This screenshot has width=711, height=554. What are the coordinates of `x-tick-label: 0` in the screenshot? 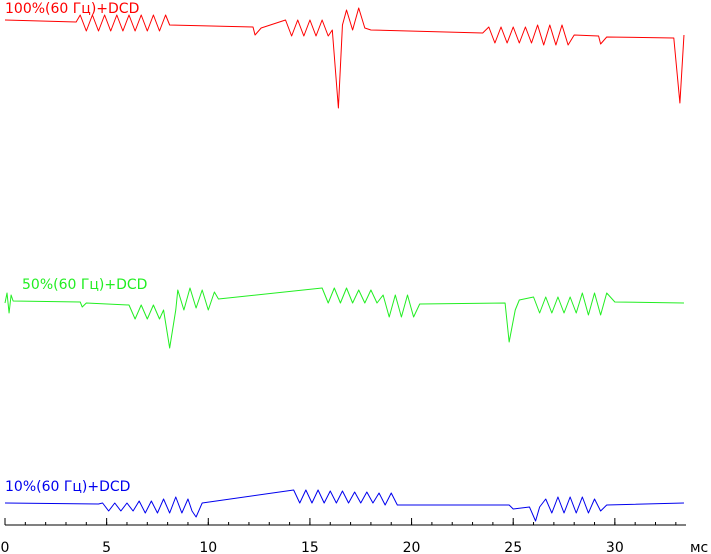 It's located at (5, 547).